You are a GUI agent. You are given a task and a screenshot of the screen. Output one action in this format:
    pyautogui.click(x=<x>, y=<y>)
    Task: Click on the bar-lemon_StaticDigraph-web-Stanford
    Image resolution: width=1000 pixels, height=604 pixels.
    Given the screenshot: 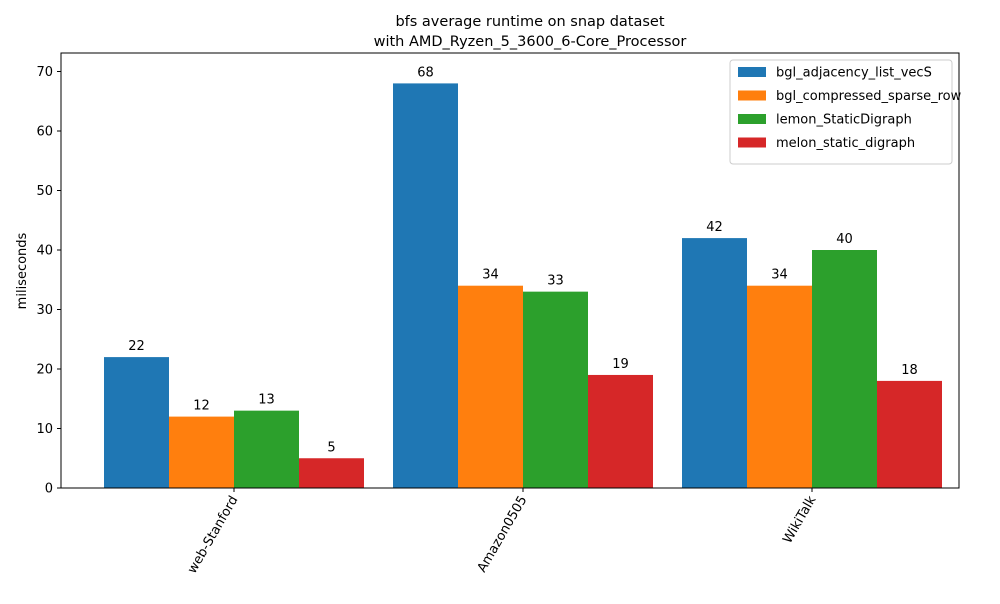 What is the action you would take?
    pyautogui.click(x=266, y=449)
    